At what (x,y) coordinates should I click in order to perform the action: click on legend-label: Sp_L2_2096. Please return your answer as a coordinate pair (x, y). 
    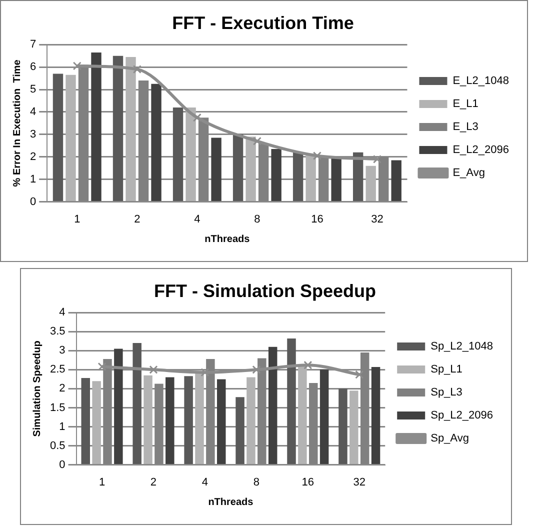
    Looking at the image, I should click on (462, 416).